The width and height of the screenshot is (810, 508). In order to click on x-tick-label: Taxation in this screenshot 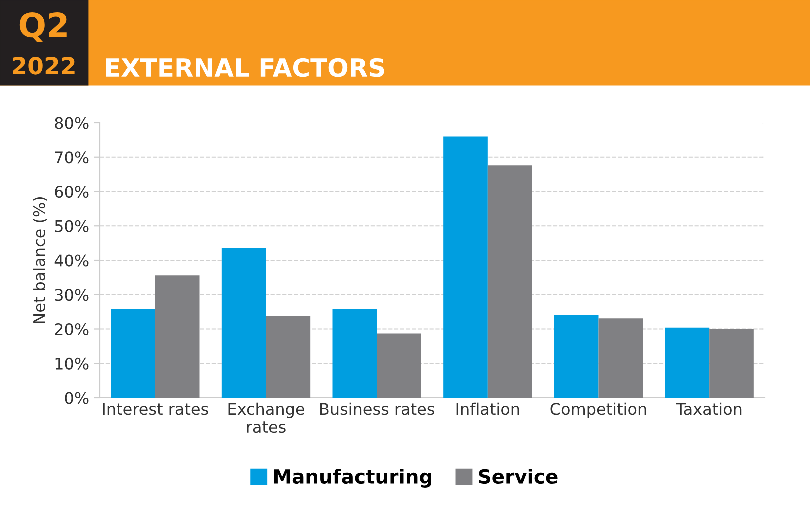, I will do `click(709, 409)`.